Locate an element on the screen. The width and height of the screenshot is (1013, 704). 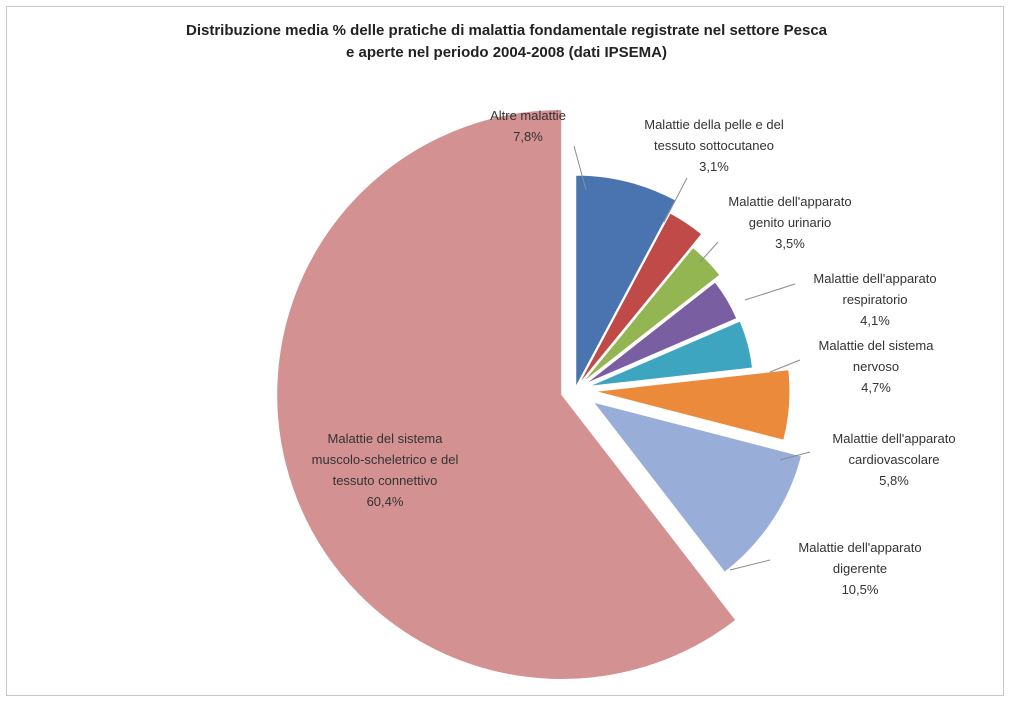
pie-slice-genito is located at coordinates (651, 315).